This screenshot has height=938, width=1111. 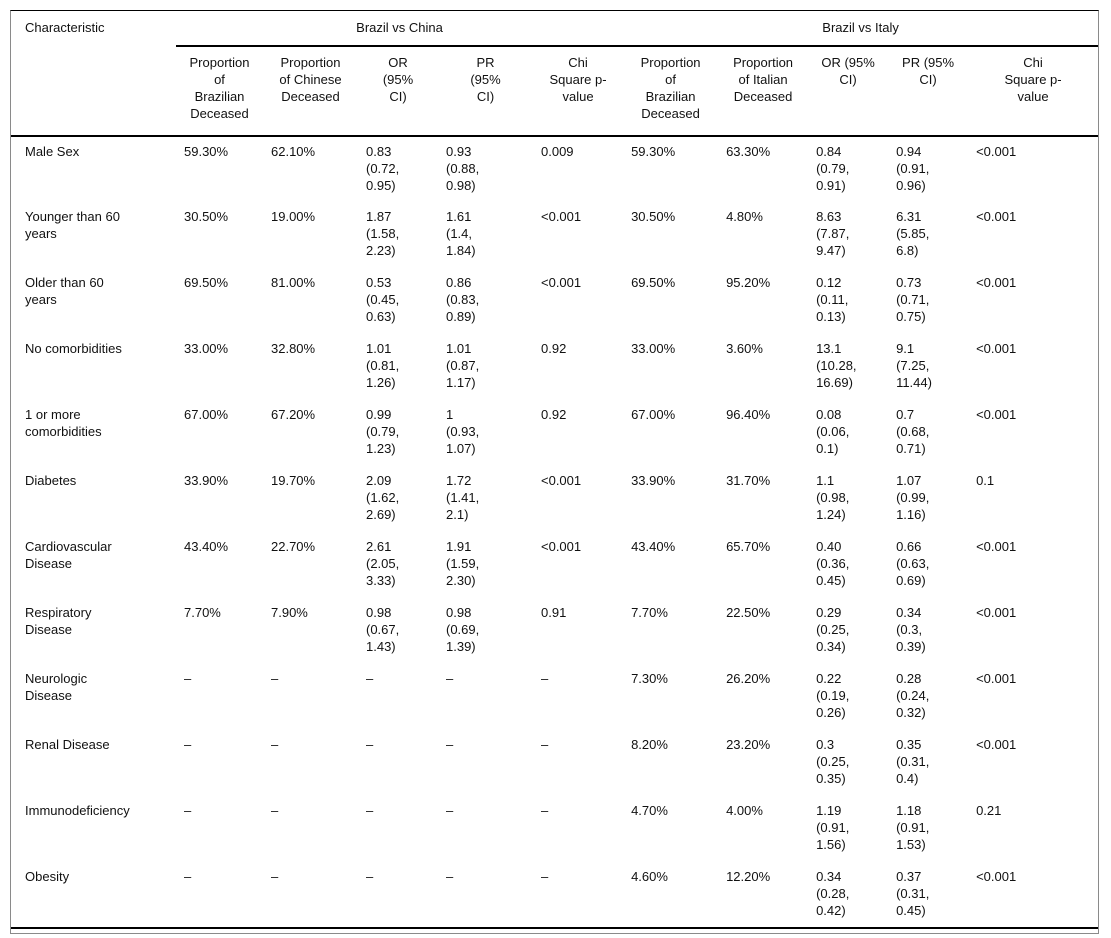 What do you see at coordinates (748, 678) in the screenshot?
I see `table-cell: 26.20%` at bounding box center [748, 678].